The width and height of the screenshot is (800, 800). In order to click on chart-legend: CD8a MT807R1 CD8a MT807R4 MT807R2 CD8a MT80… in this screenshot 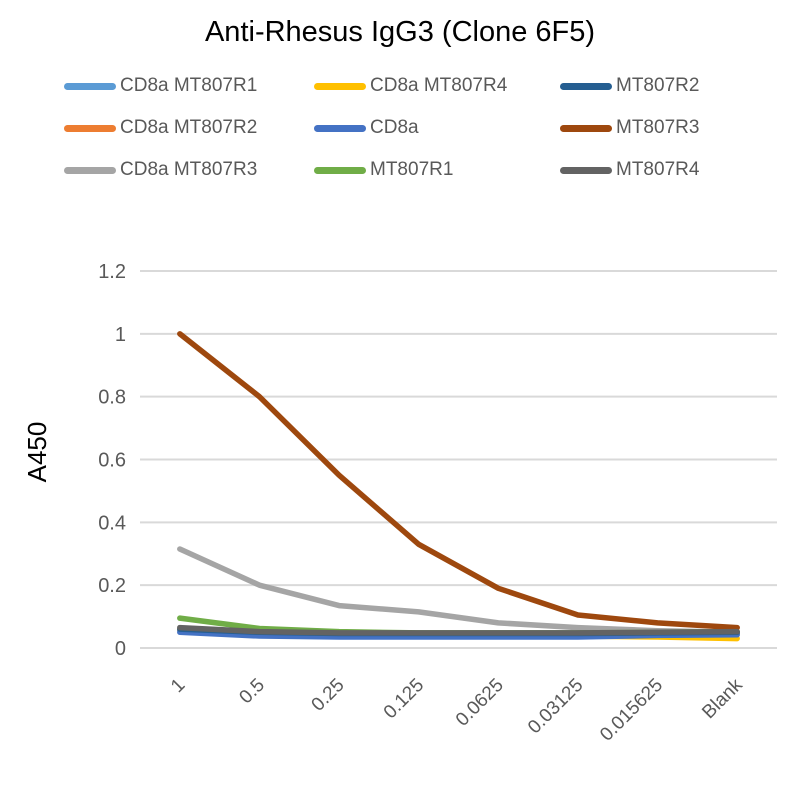, I will do `click(414, 128)`.